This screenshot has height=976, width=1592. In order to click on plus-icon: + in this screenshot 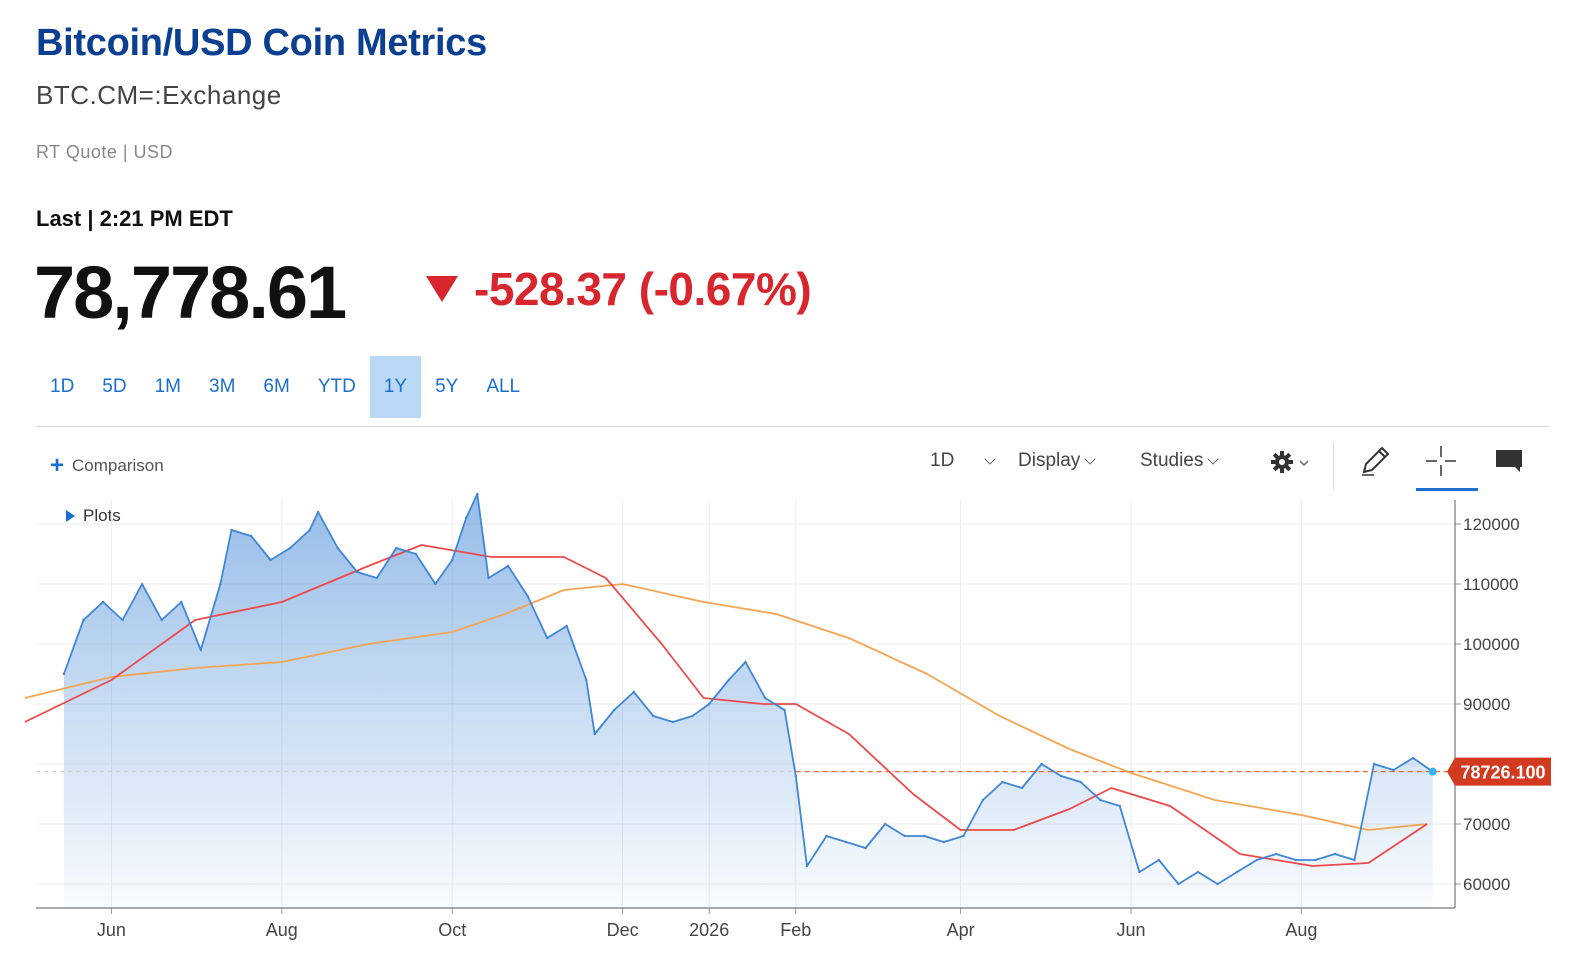, I will do `click(57, 465)`.